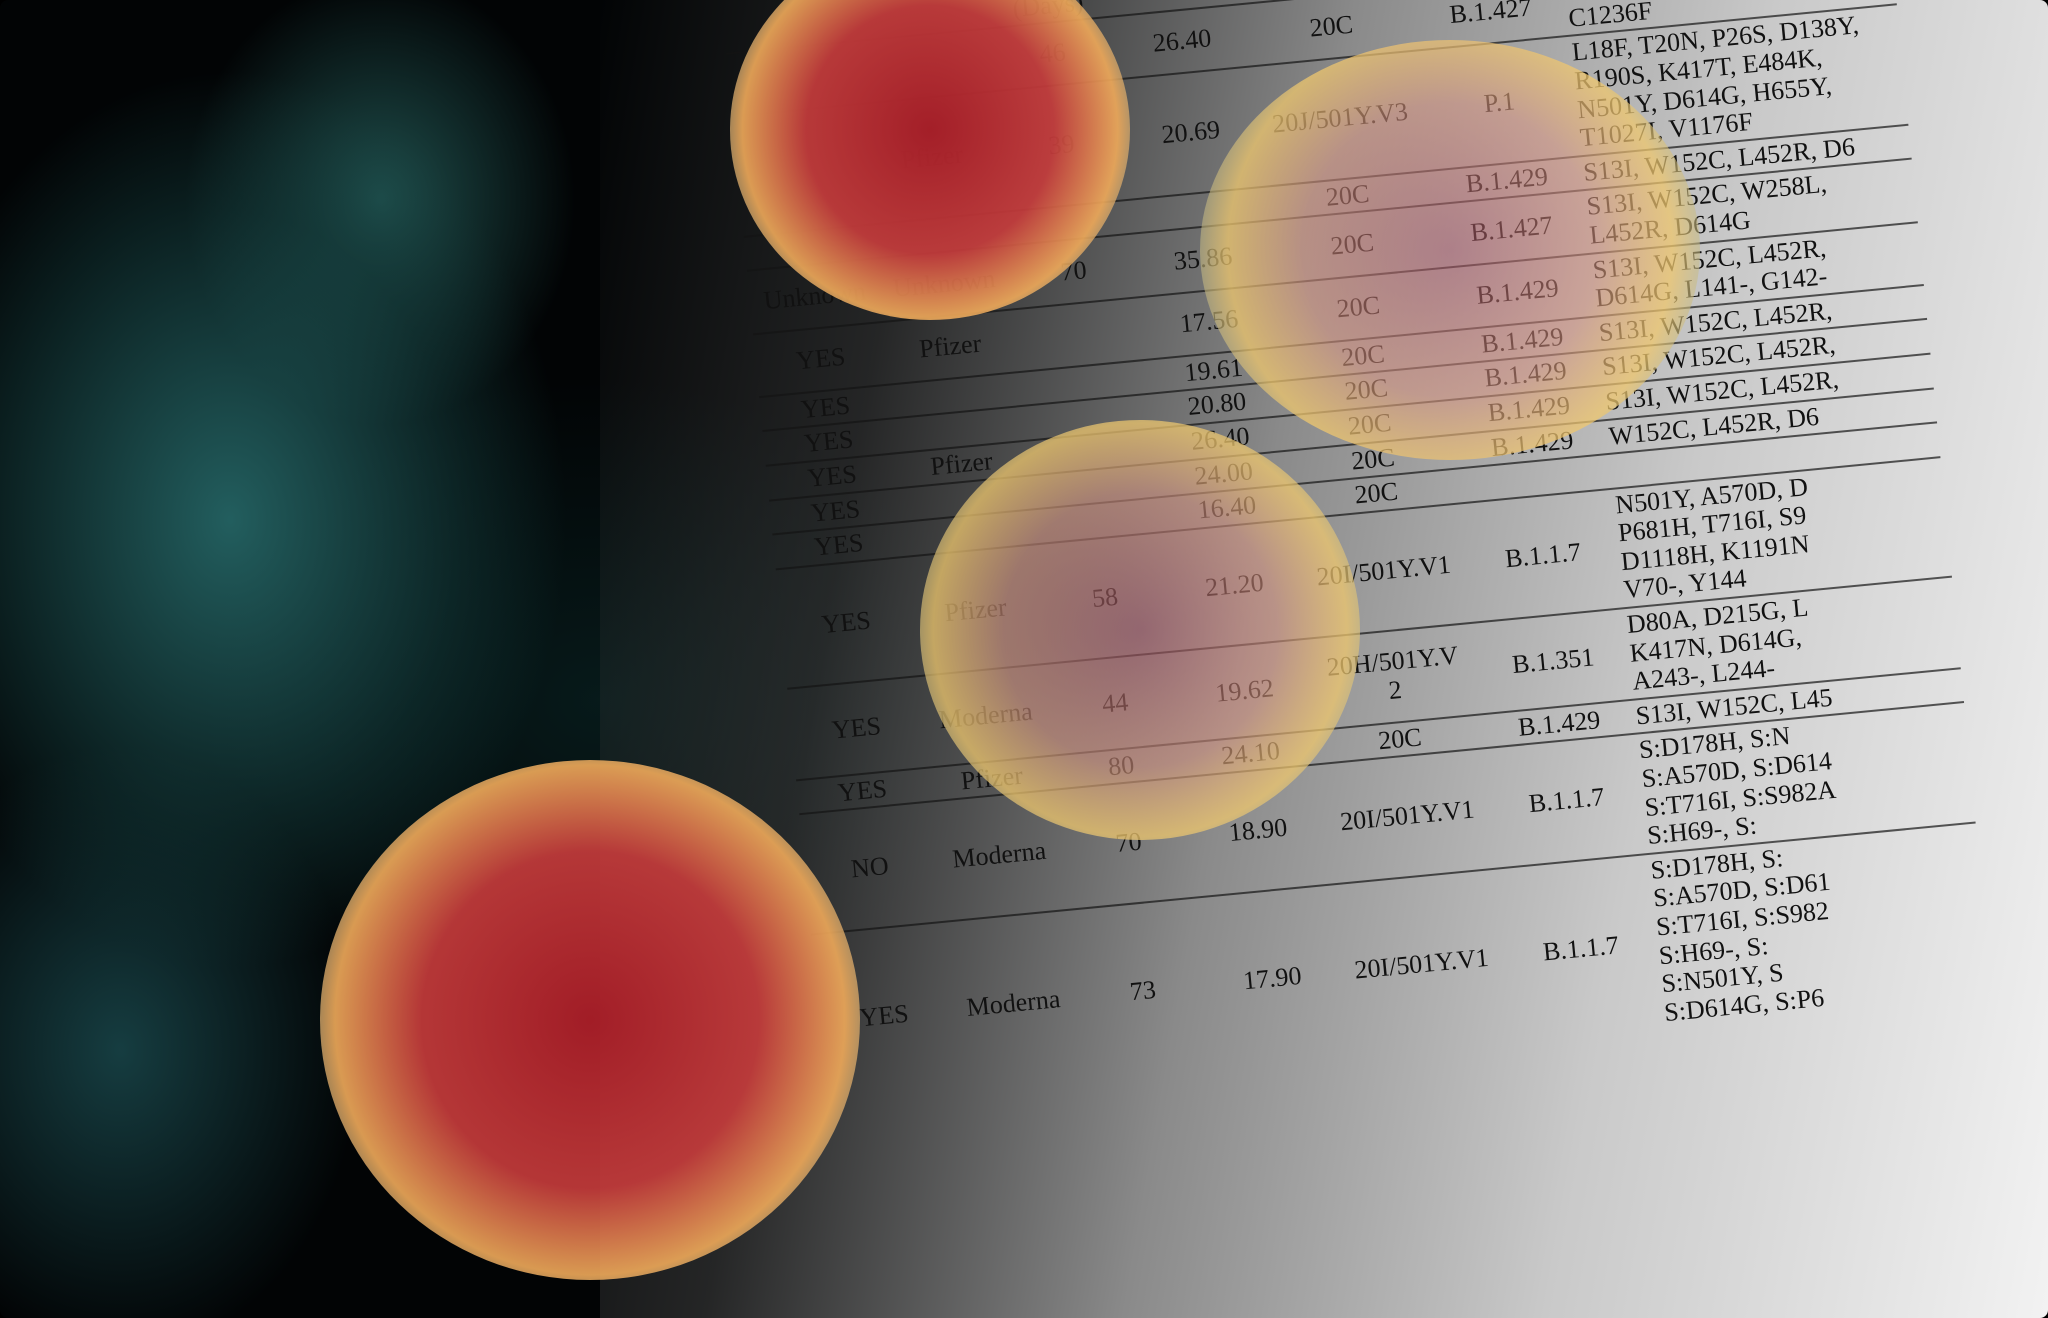 Image resolution: width=2048 pixels, height=1318 pixels. I want to click on table-cell: 18.90, so click(1258, 830).